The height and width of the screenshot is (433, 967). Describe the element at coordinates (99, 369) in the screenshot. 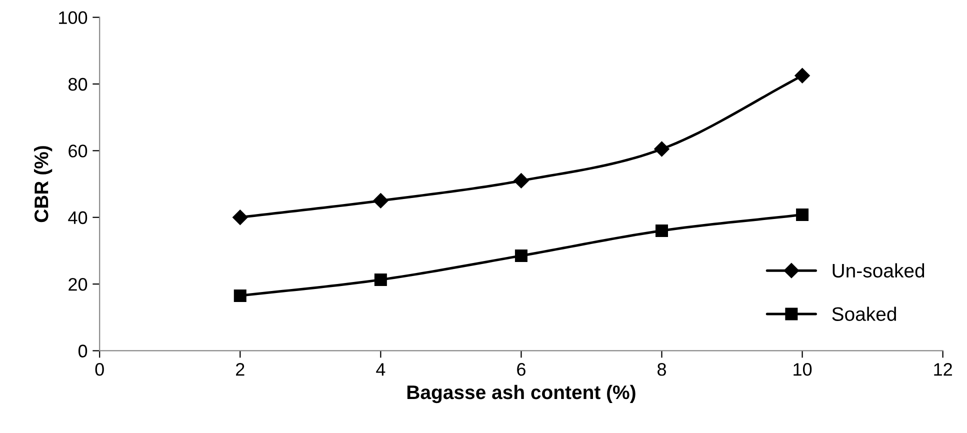

I see `x-tick-label: 0` at that location.